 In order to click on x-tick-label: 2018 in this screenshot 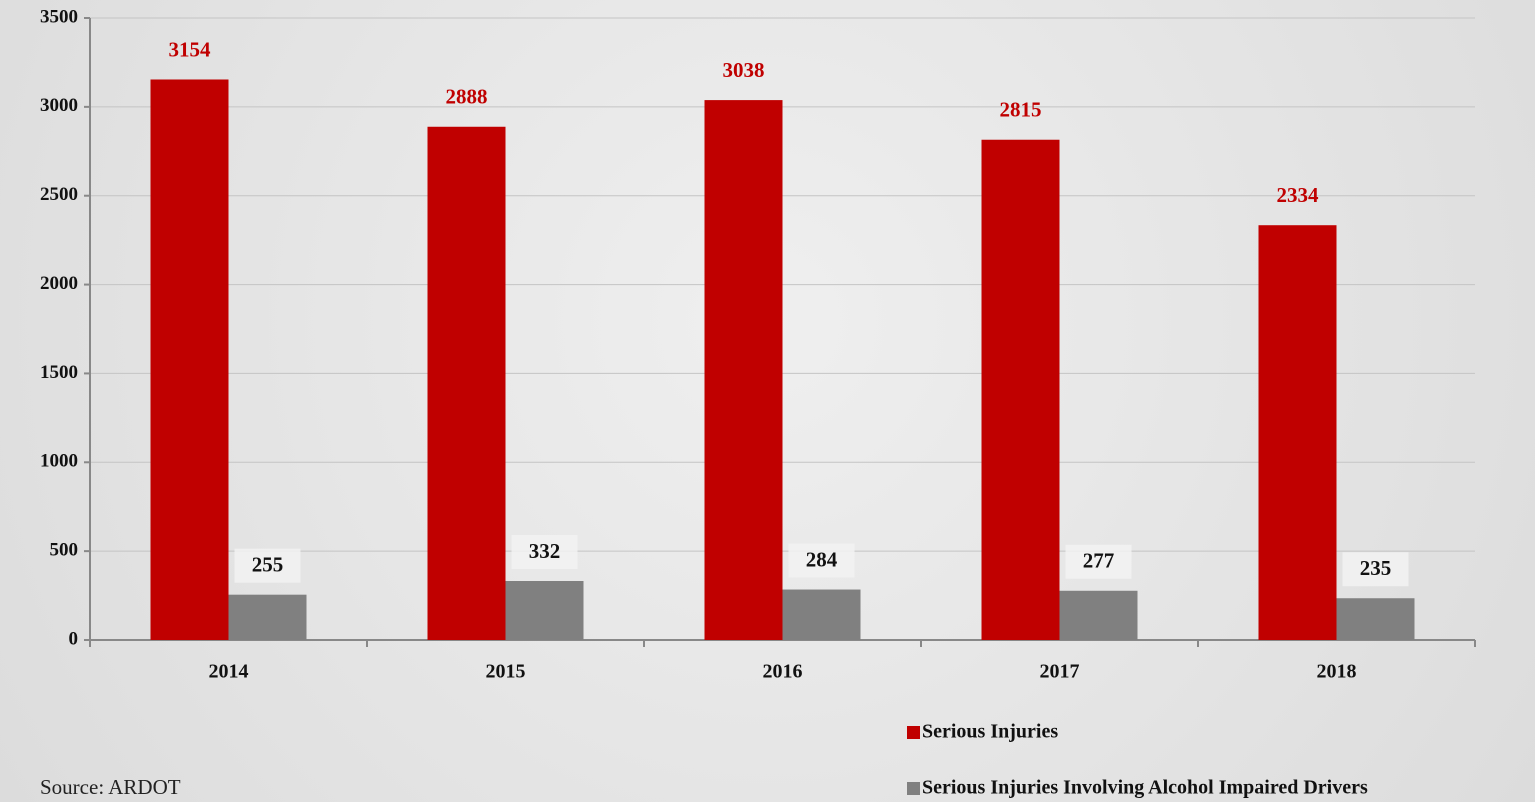, I will do `click(1337, 672)`.